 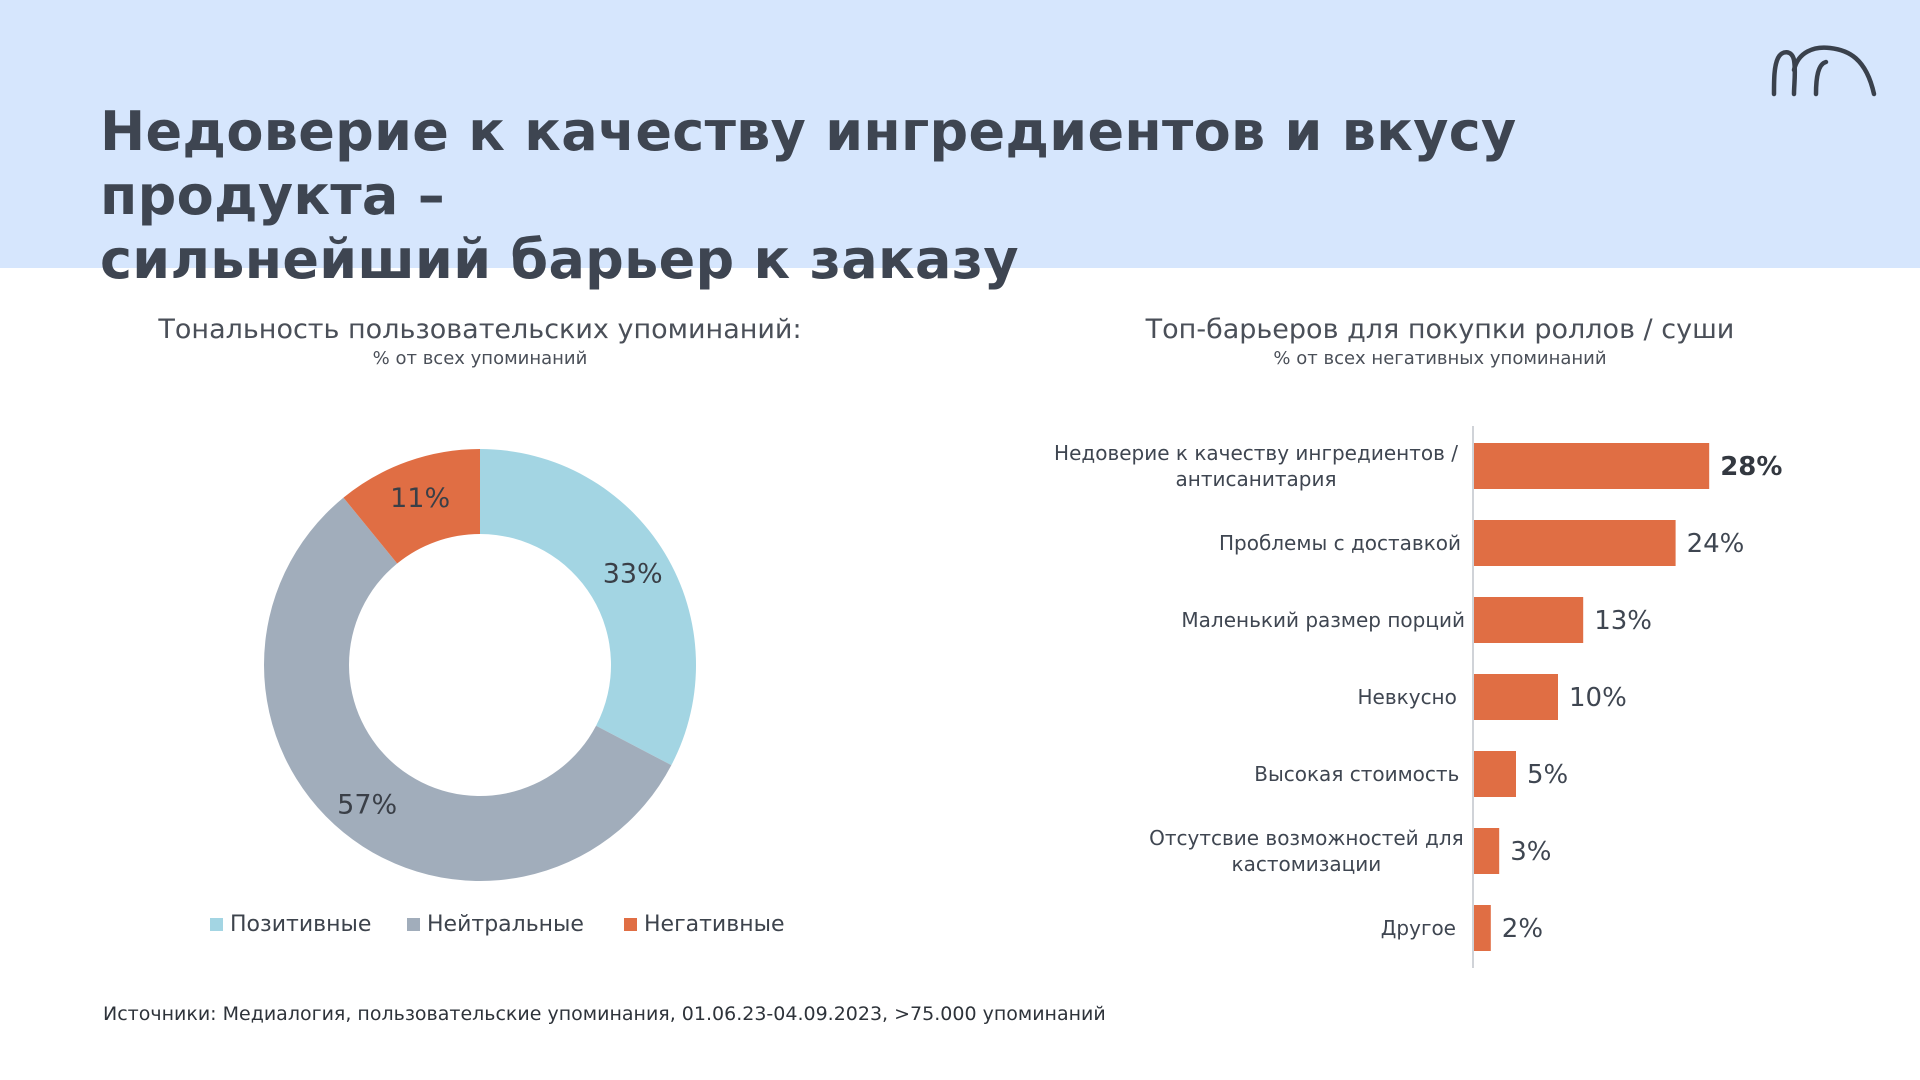 What do you see at coordinates (1440, 358) in the screenshot?
I see `bar-chart-subtitle: % от всех негативных упоминаний` at bounding box center [1440, 358].